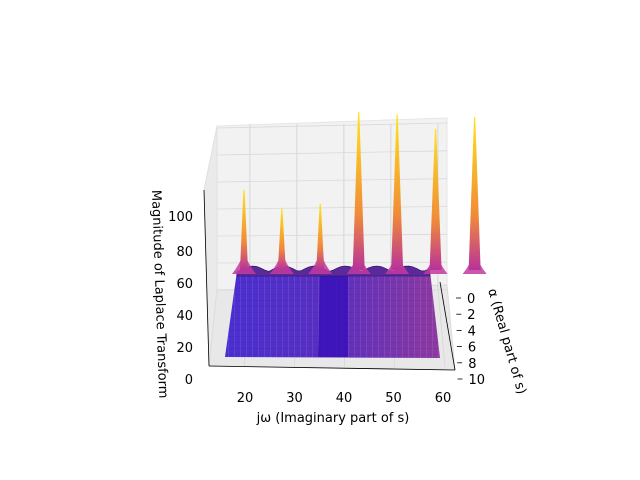 The height and width of the screenshot is (480, 640). I want to click on z-axis-label: Magnitude of Laplace Transform, so click(159, 294).